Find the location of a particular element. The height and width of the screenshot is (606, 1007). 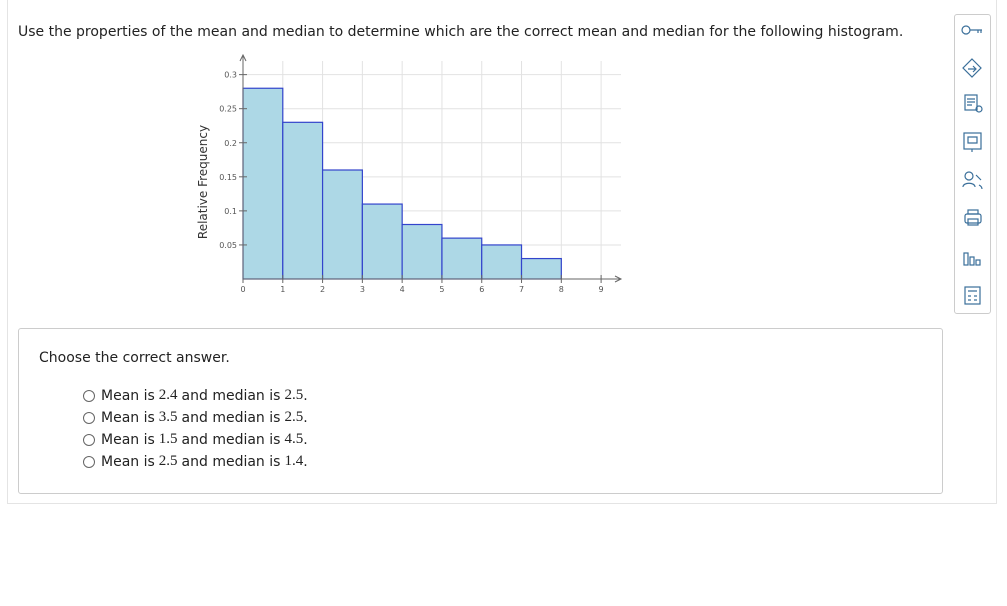

answer-option: Mean is 2.5 and median is 1.4. is located at coordinates (195, 461).